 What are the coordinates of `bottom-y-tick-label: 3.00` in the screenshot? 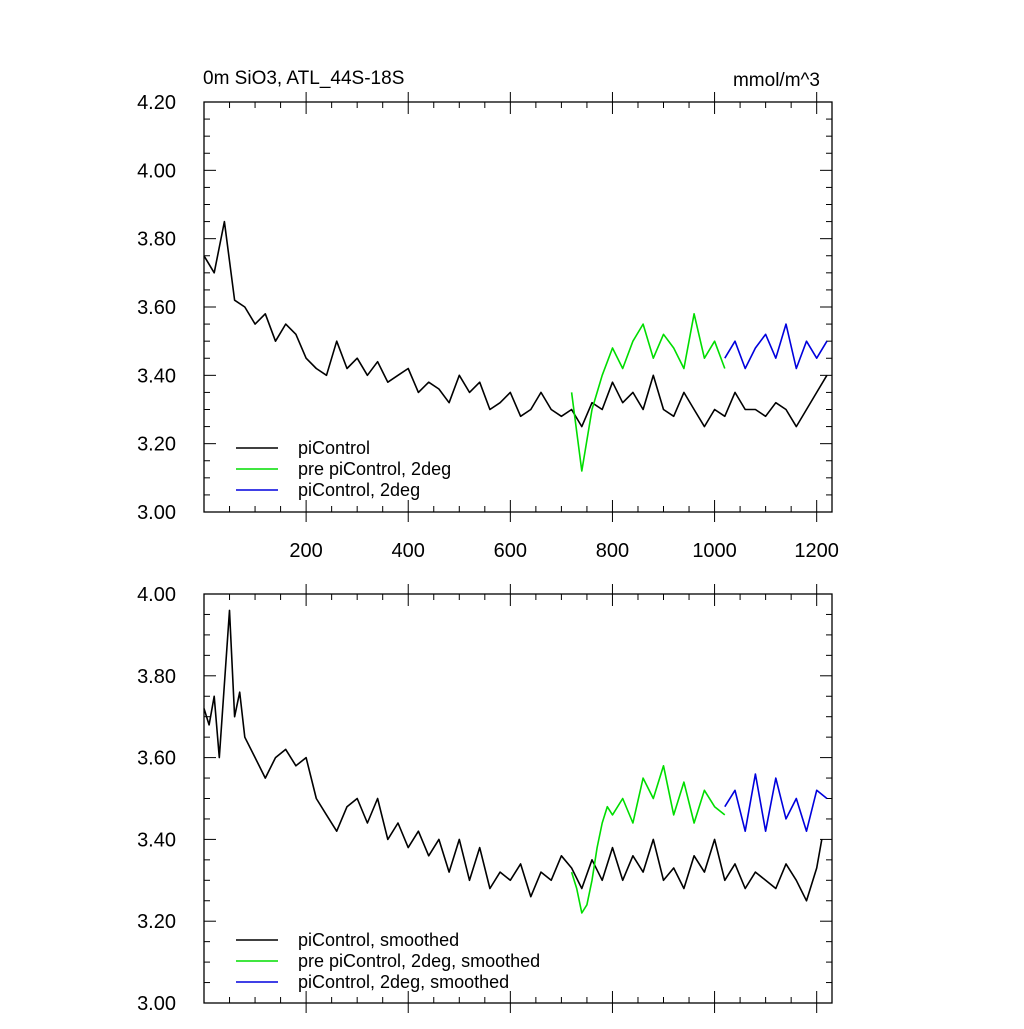 It's located at (156, 1004).